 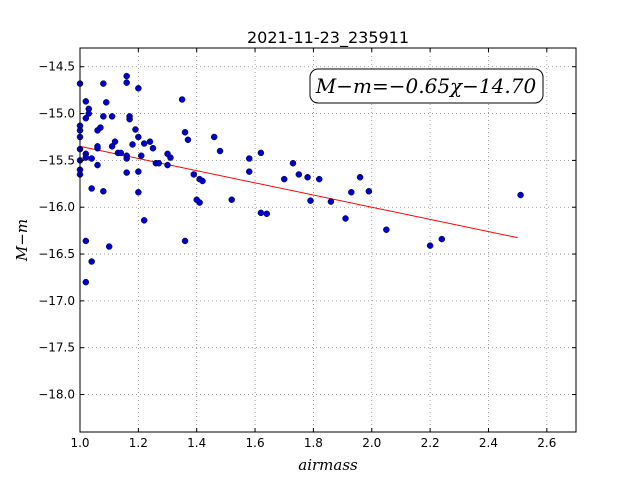 I want to click on y-tick-label: −16.0, so click(x=56, y=207).